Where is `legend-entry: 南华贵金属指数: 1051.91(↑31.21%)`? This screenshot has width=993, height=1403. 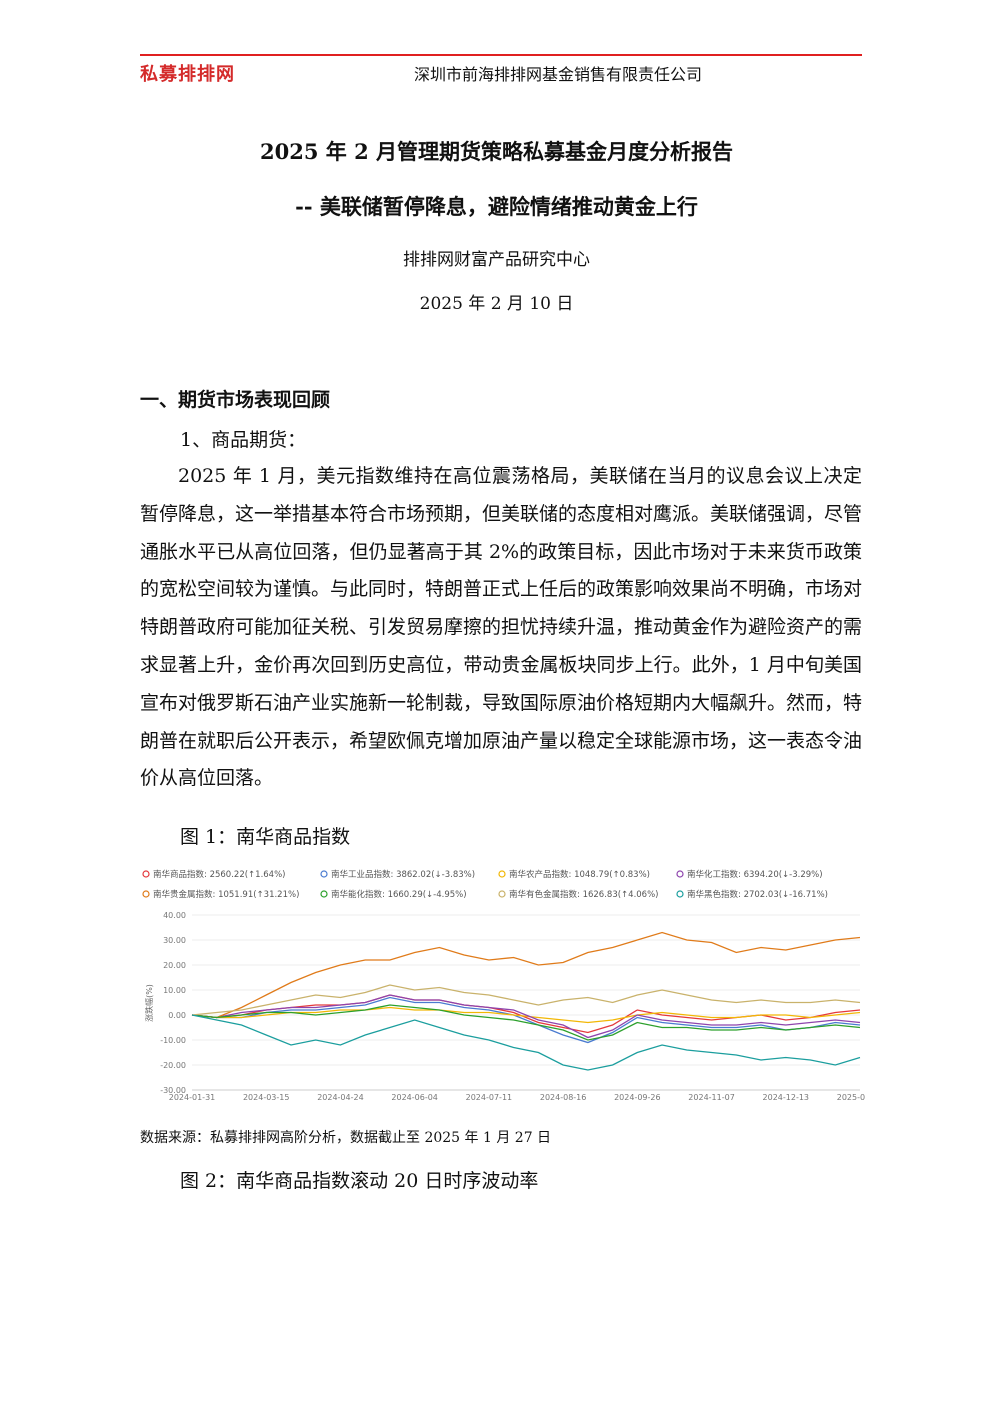
legend-entry: 南华贵金属指数: 1051.91(↑31.21%) is located at coordinates (226, 894).